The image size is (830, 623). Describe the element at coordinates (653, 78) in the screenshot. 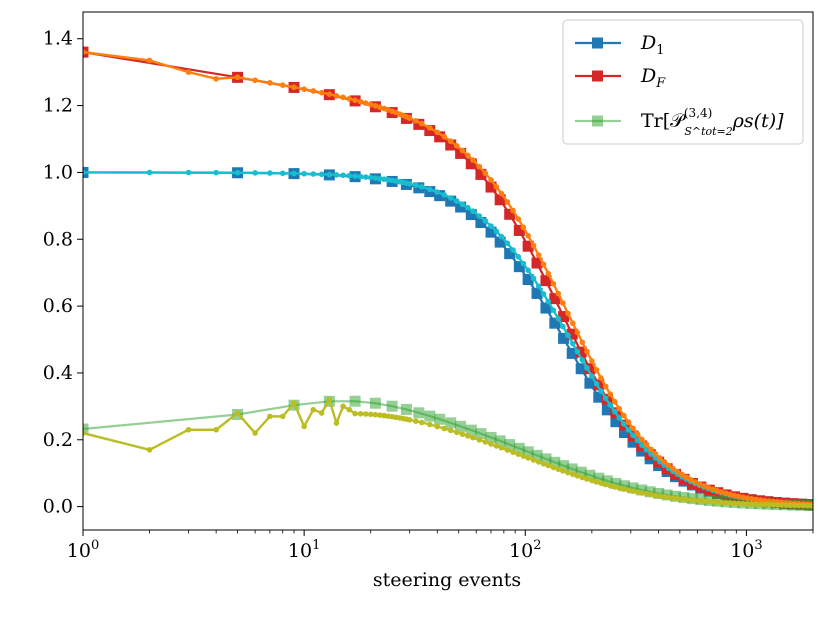

I see `legend-label: DF` at that location.